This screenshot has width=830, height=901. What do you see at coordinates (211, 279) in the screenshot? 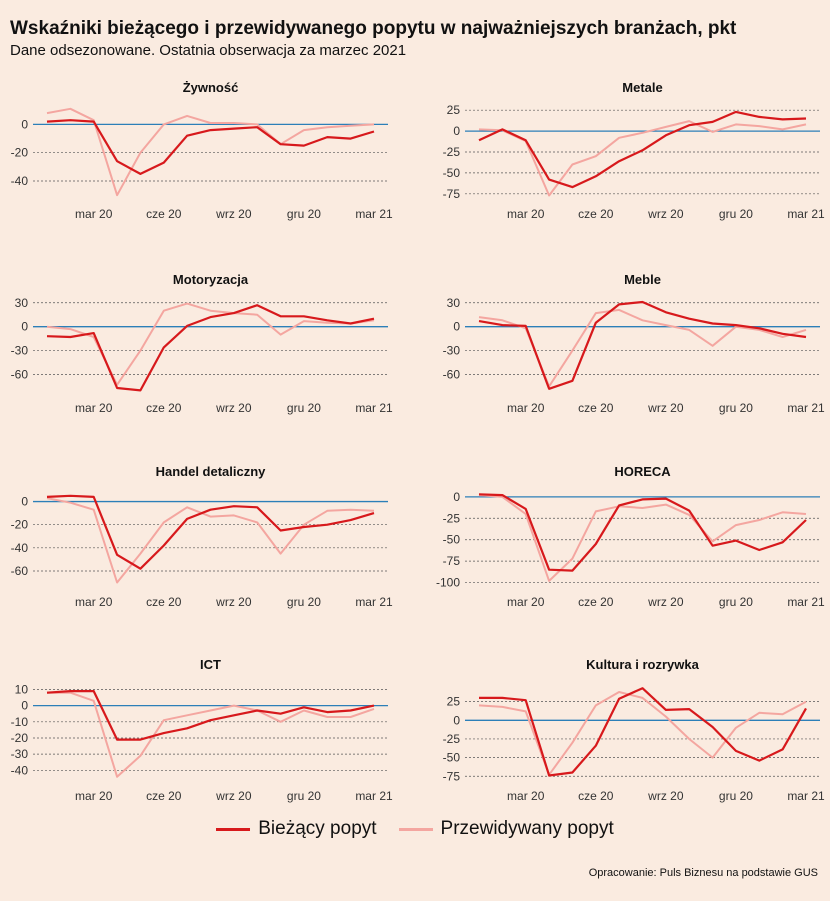
I see `panel-title: Motoryzacja` at bounding box center [211, 279].